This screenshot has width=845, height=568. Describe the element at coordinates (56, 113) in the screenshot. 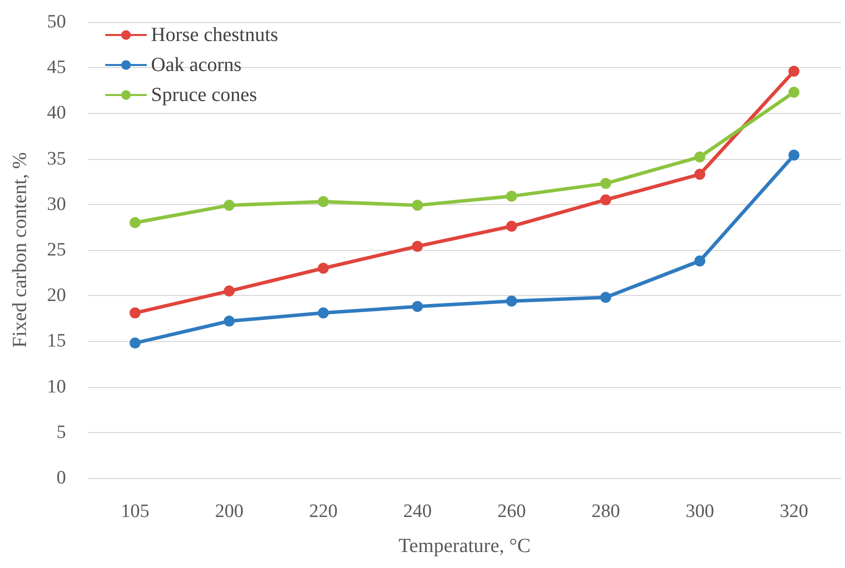

I see `y-tick-label: 40` at that location.